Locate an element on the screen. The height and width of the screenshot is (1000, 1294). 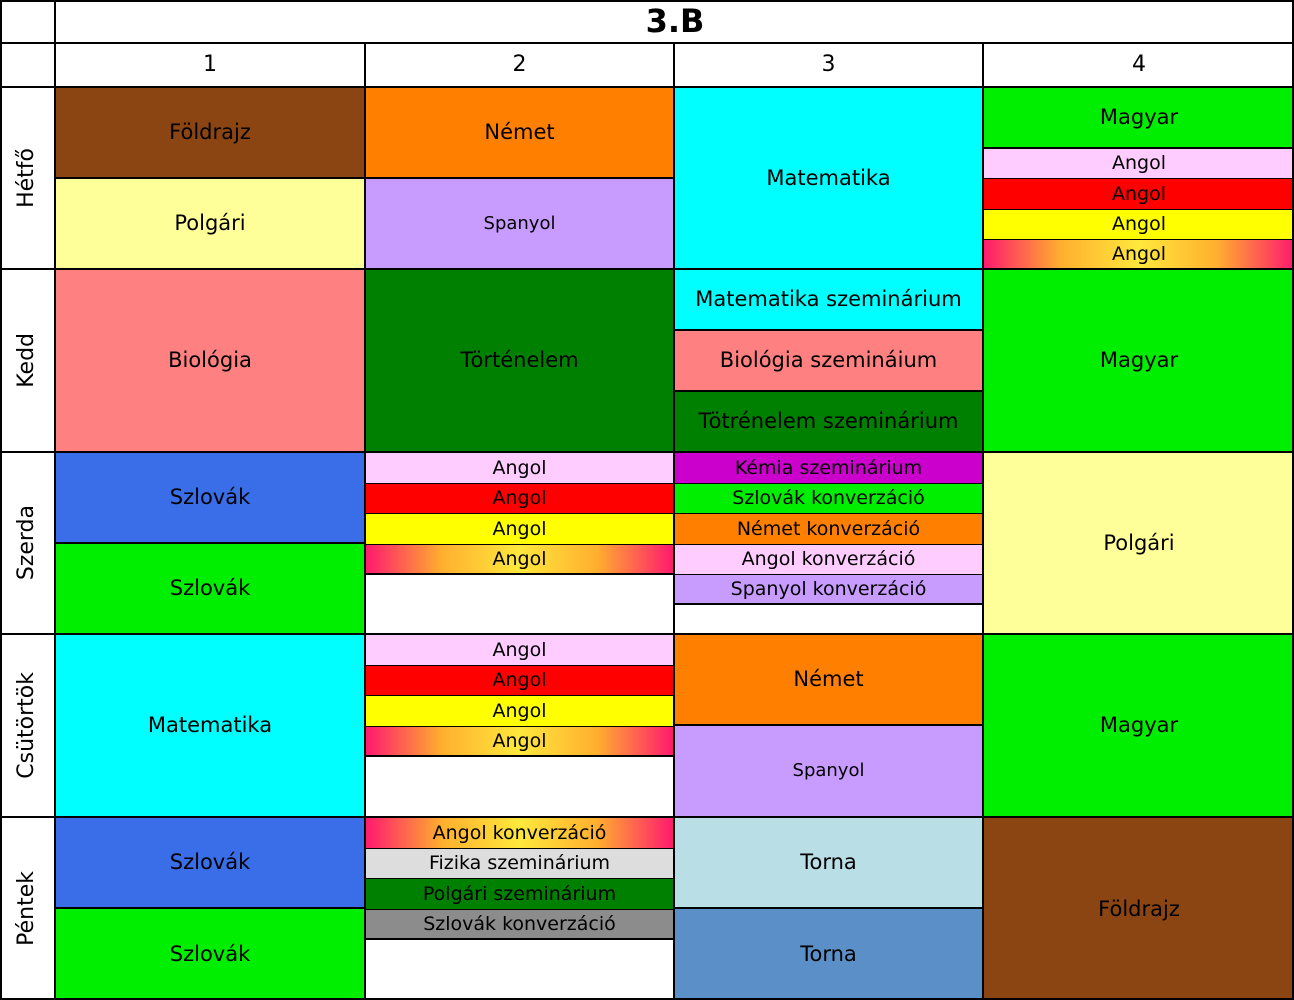
day-label-tuesday: Kedd is located at coordinates (28, 361).